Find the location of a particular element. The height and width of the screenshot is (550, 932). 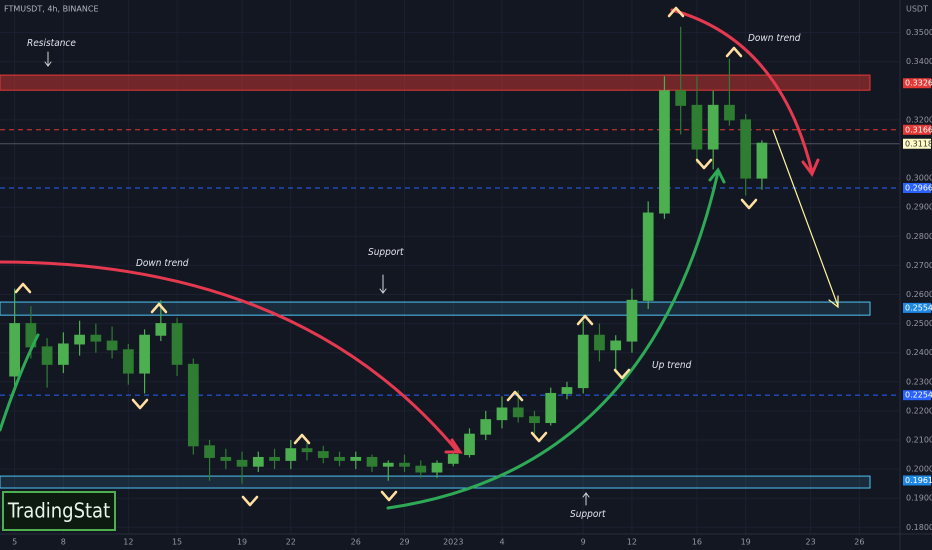

x-tick-label: 15 is located at coordinates (177, 542).